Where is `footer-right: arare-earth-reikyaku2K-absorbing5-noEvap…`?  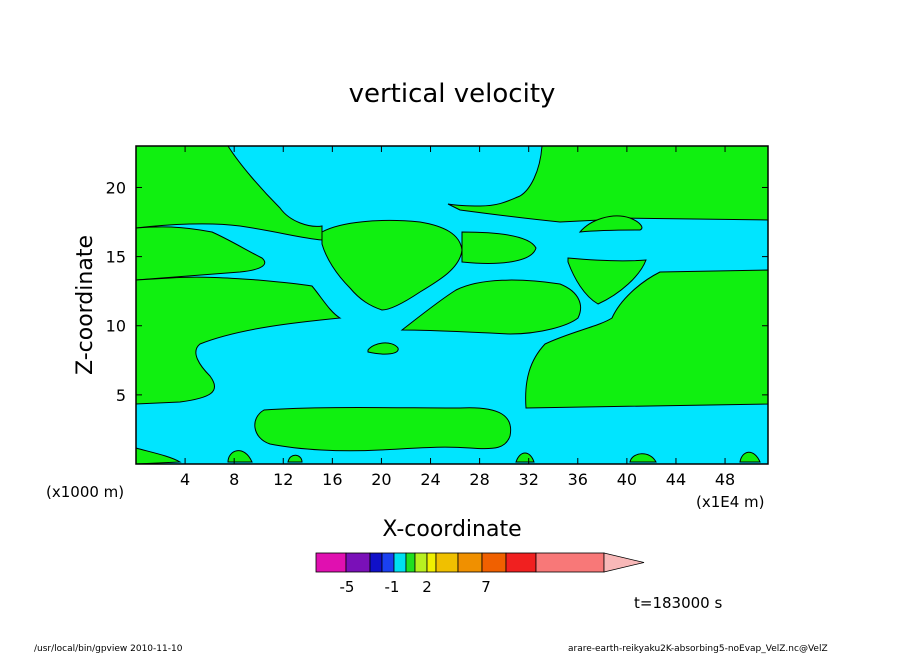
footer-right: arare-earth-reikyaku2K-absorbing5-noEvap… is located at coordinates (698, 649).